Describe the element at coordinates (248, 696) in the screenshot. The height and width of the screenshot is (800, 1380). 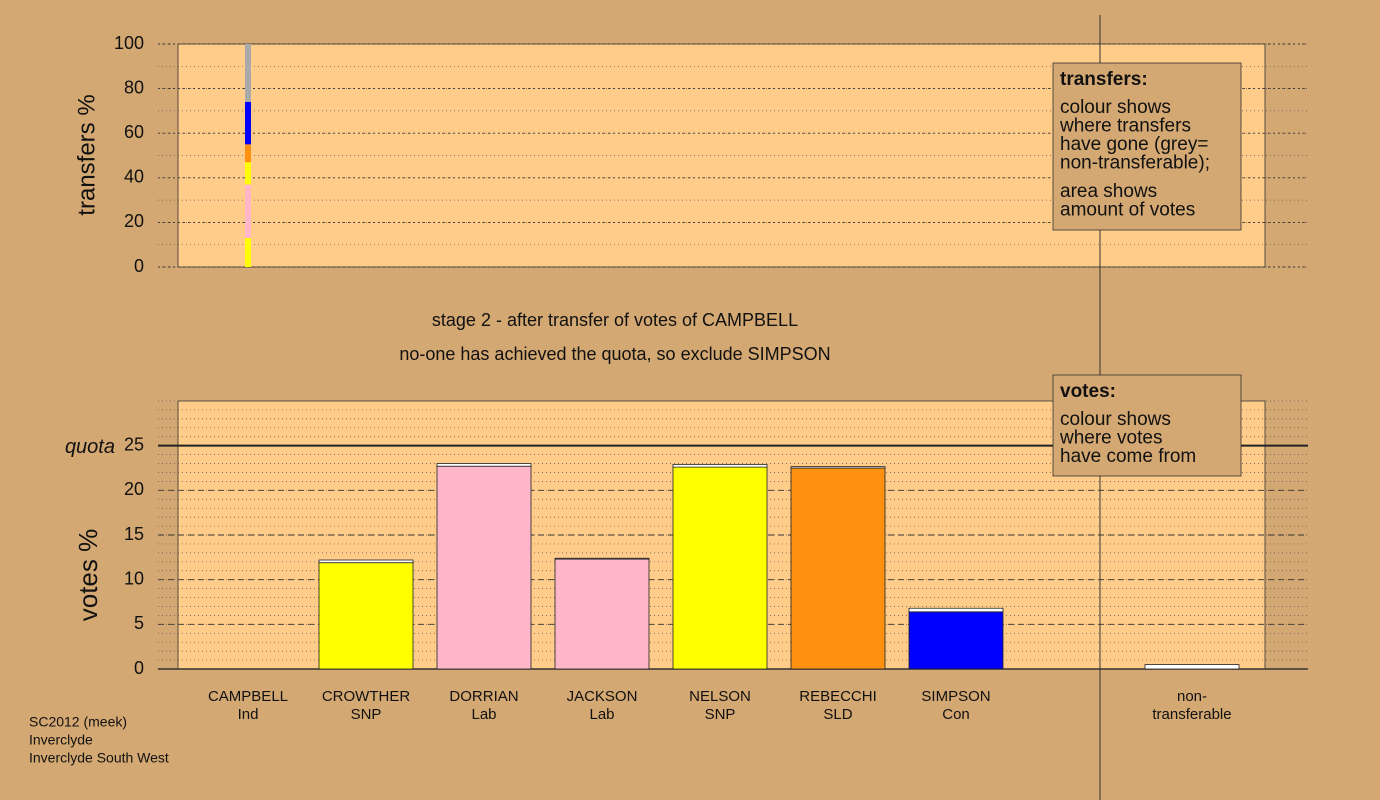
I see `x-tick-label: CAMPBELL` at that location.